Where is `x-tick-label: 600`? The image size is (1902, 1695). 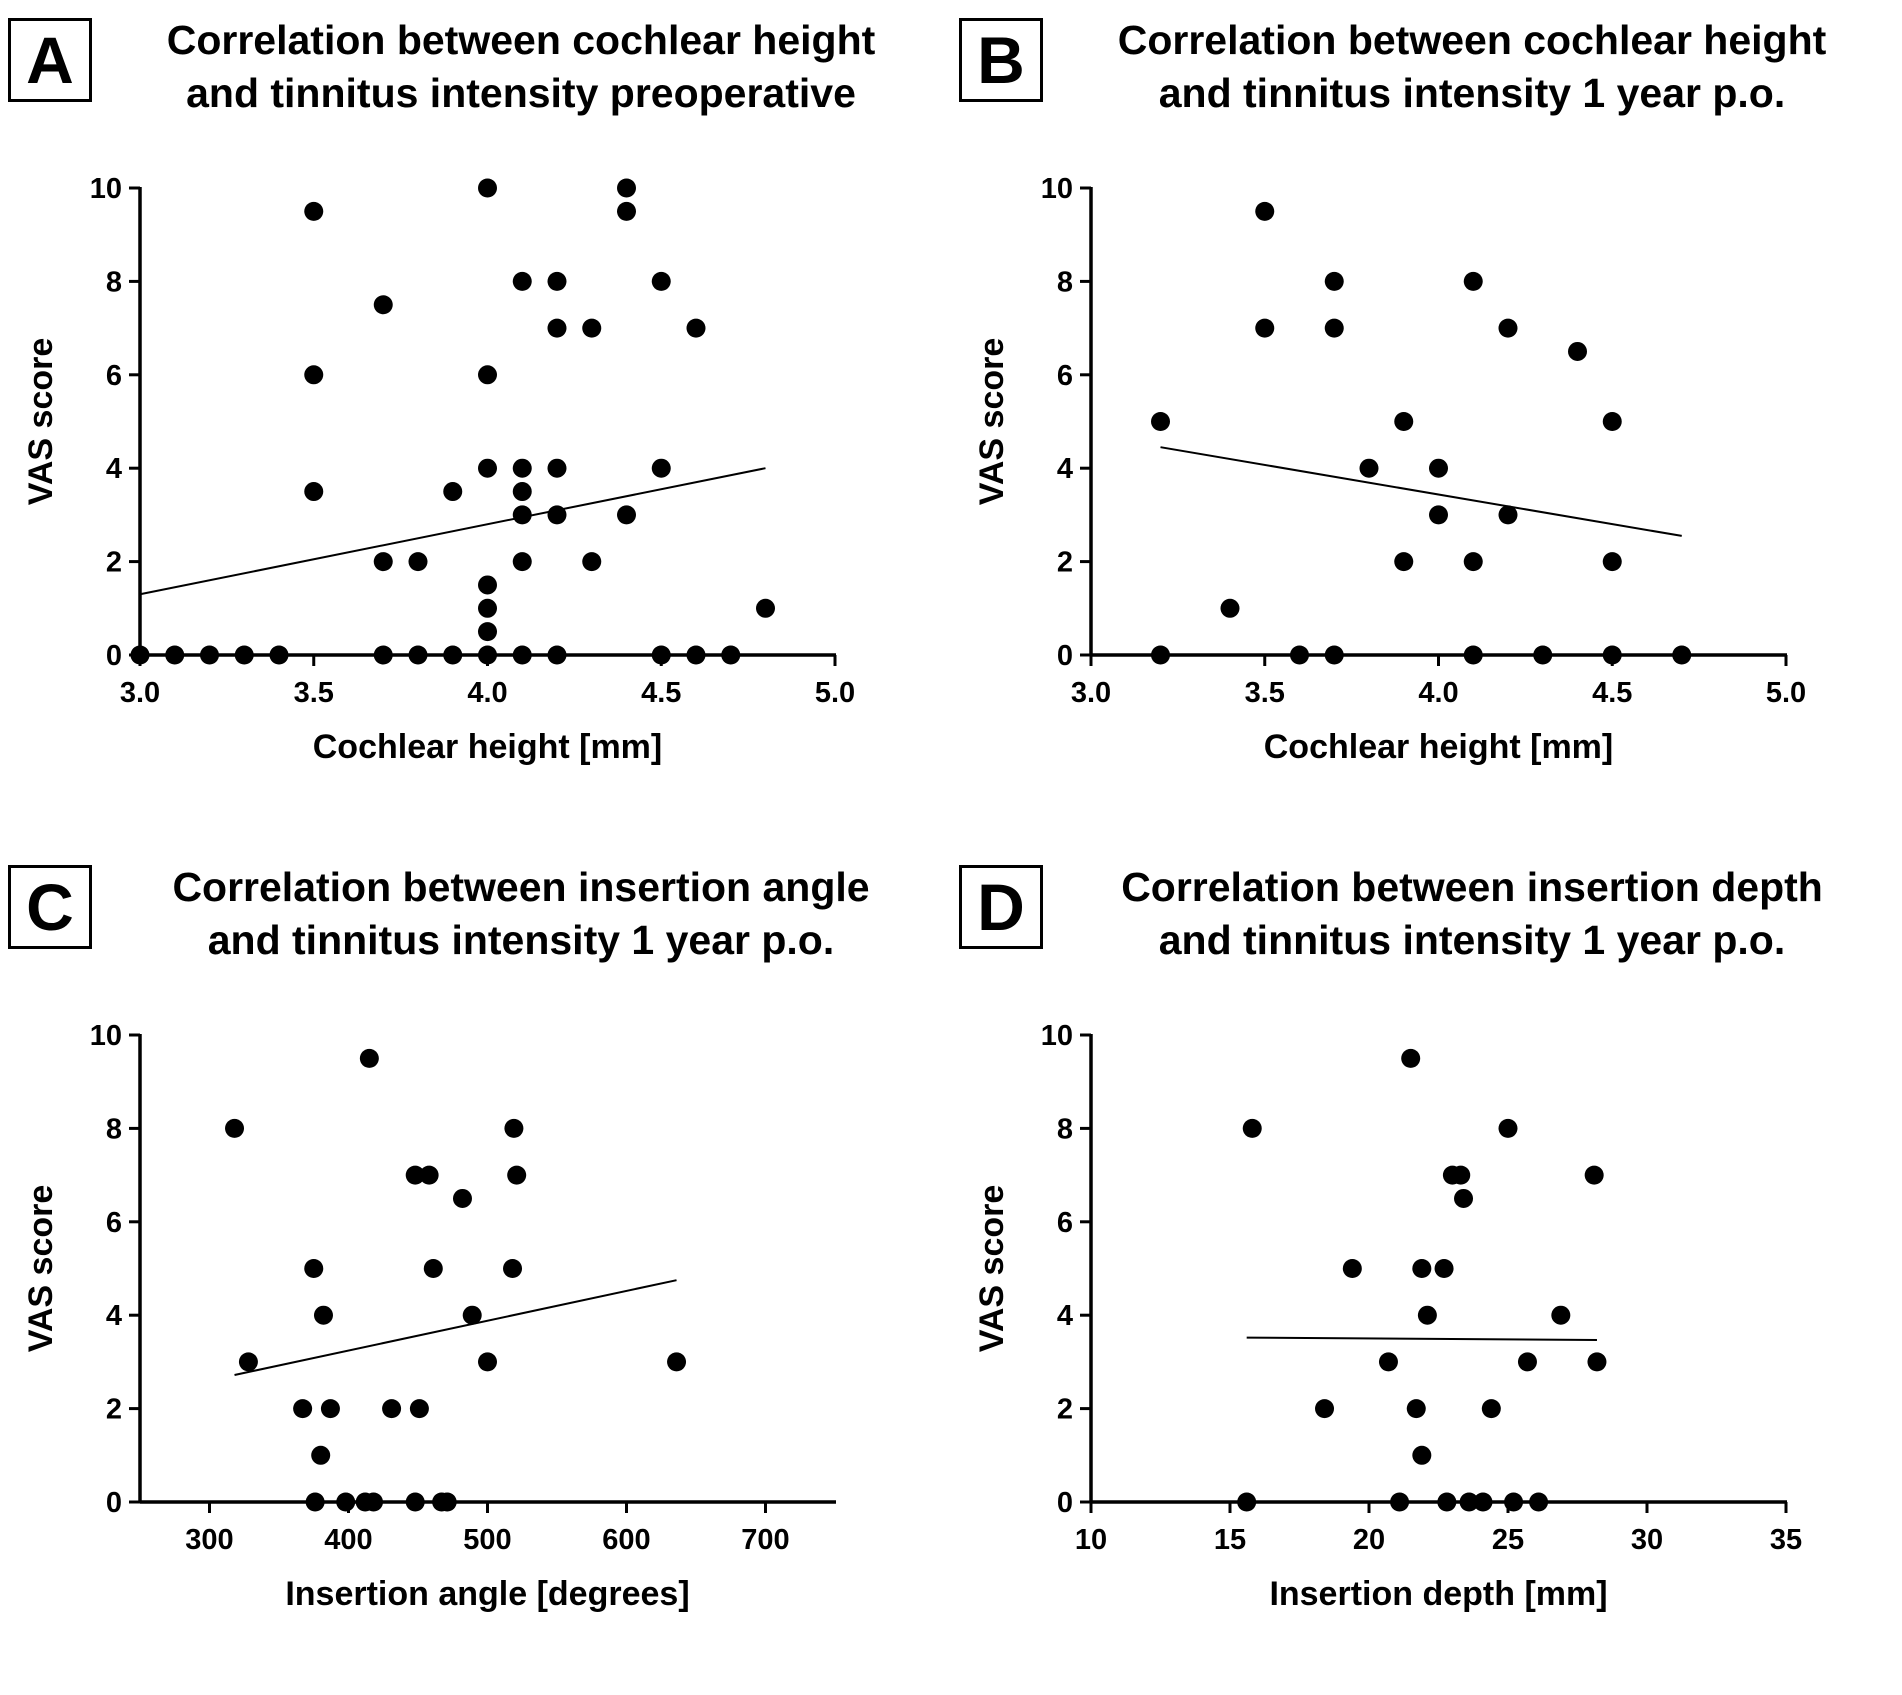
x-tick-label: 600 is located at coordinates (626, 1540).